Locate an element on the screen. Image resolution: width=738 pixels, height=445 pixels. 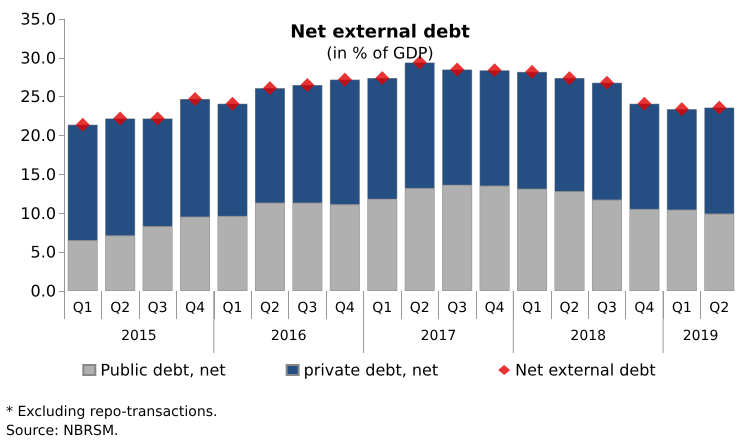
y-tick-label: 10.0 is located at coordinates (38, 213).